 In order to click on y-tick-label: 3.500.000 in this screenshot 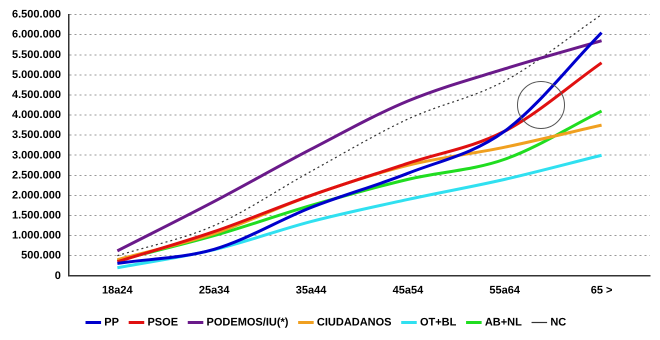, I will do `click(36, 135)`.